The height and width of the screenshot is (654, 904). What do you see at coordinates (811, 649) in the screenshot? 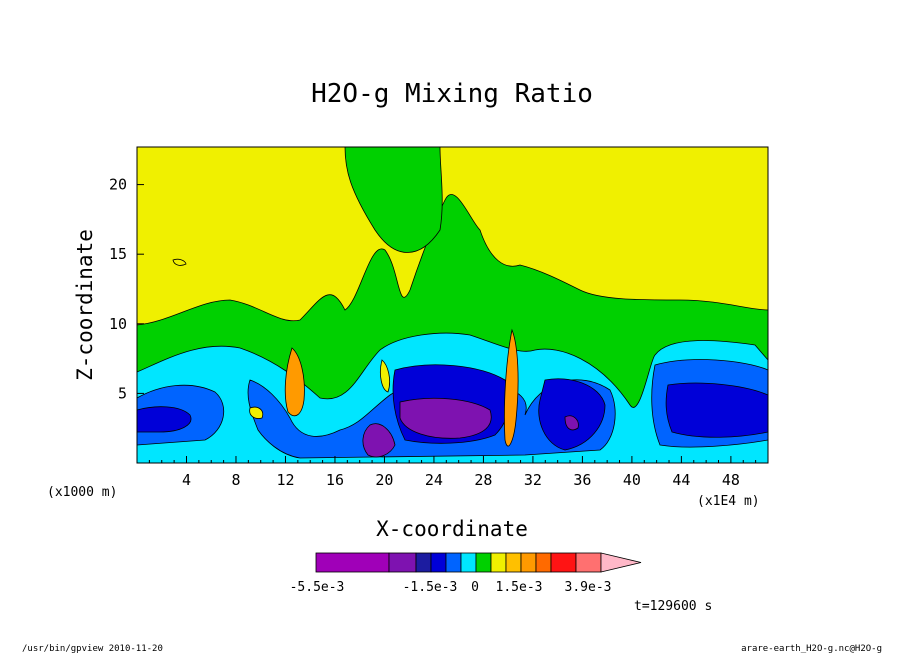
I see `footer-right: arare-earth_H2O-g.nc@H2O-g` at bounding box center [811, 649].